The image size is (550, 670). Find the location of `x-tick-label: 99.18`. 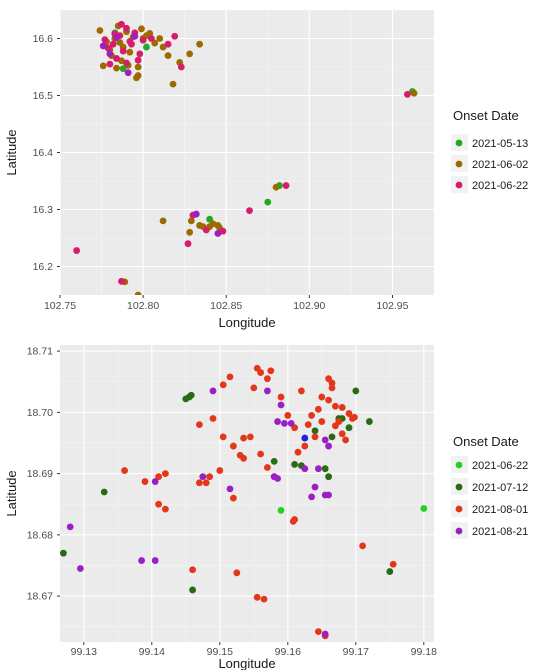

x-tick-label: 99.18 is located at coordinates (424, 652).